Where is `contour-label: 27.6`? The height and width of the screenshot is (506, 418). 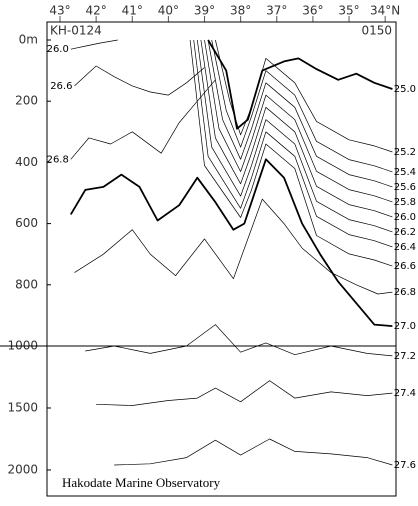 contour-label: 27.6 is located at coordinates (405, 465).